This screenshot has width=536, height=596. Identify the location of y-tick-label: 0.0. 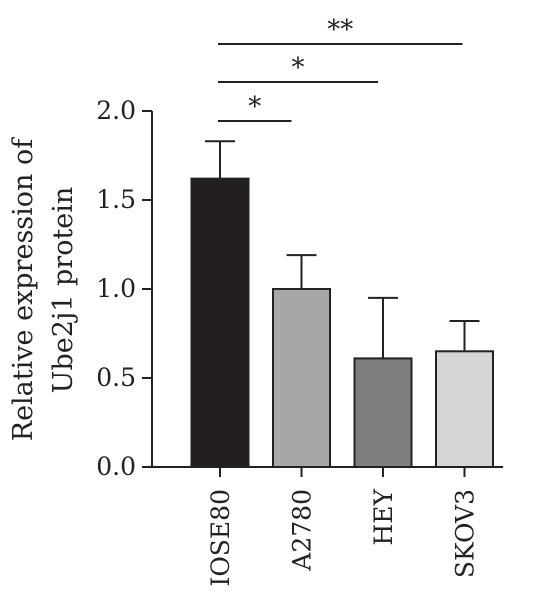
(116, 466).